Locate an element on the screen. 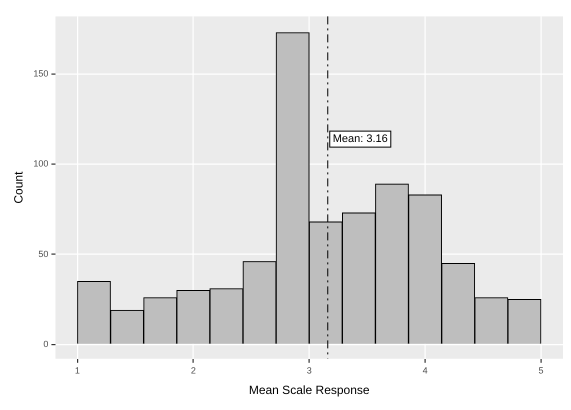 The width and height of the screenshot is (571, 410). y-axis-title: Count is located at coordinates (19, 187).